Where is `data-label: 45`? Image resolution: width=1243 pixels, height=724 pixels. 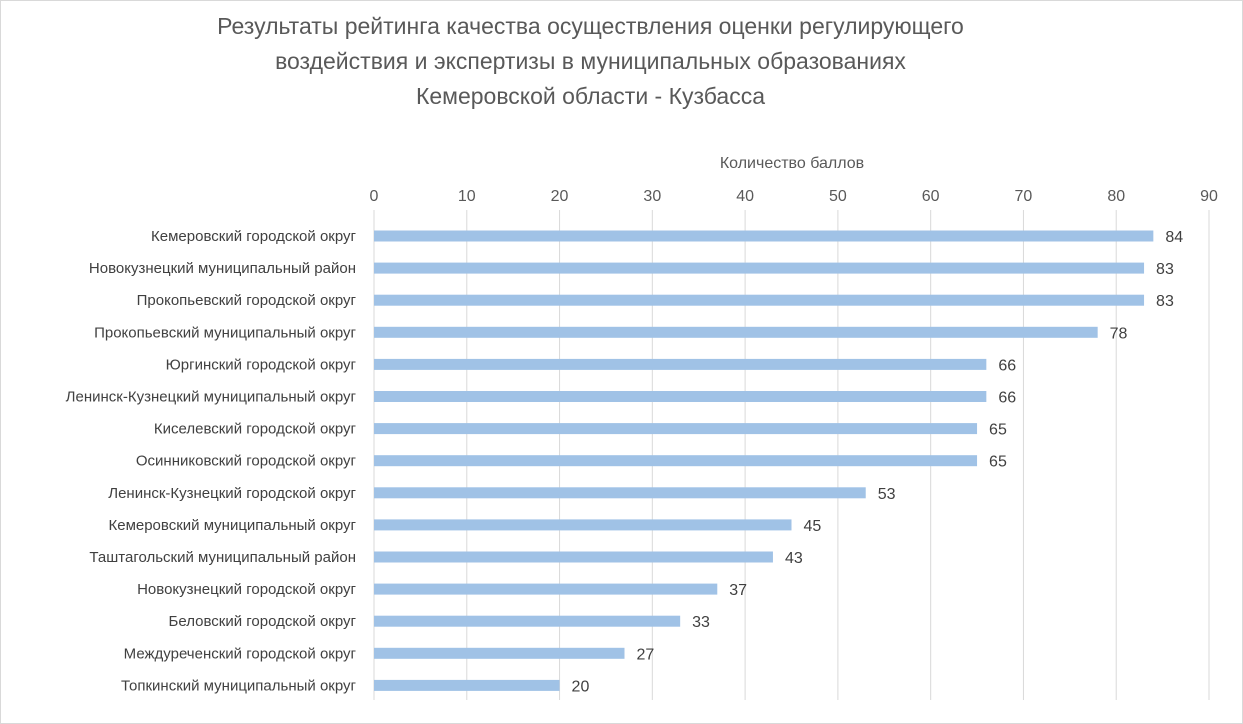 data-label: 45 is located at coordinates (813, 526).